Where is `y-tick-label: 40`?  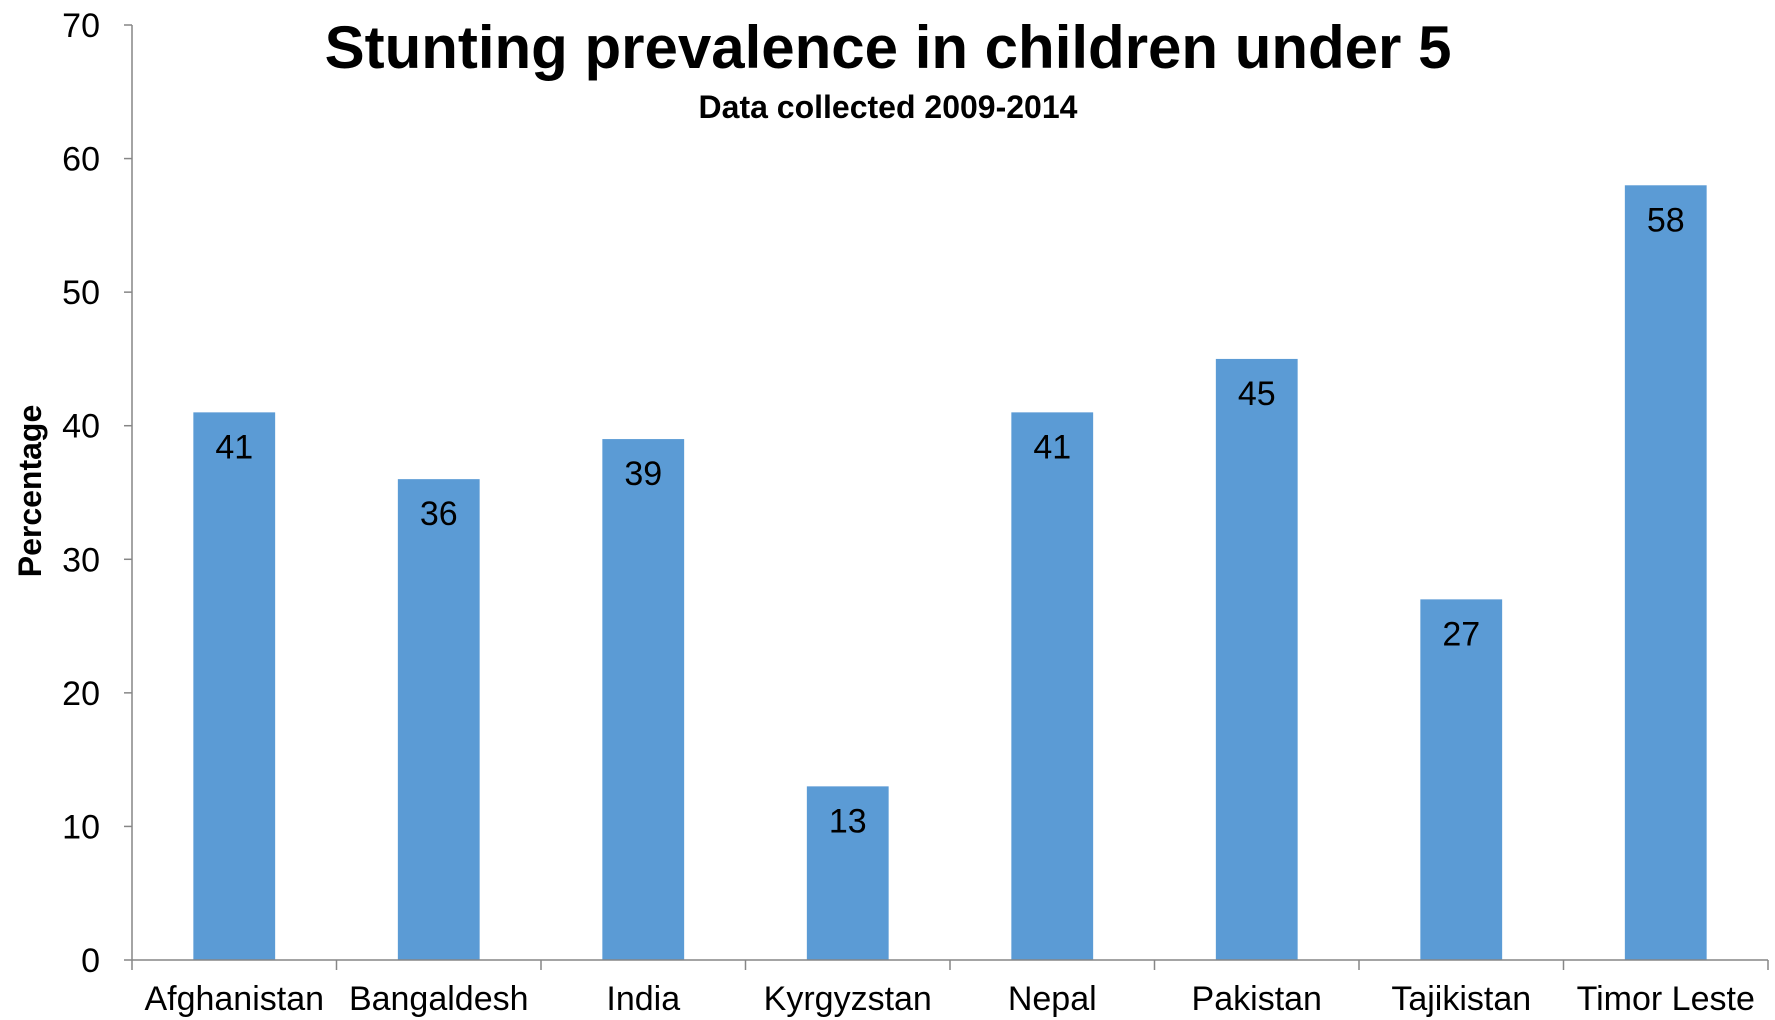 y-tick-label: 40 is located at coordinates (81, 427).